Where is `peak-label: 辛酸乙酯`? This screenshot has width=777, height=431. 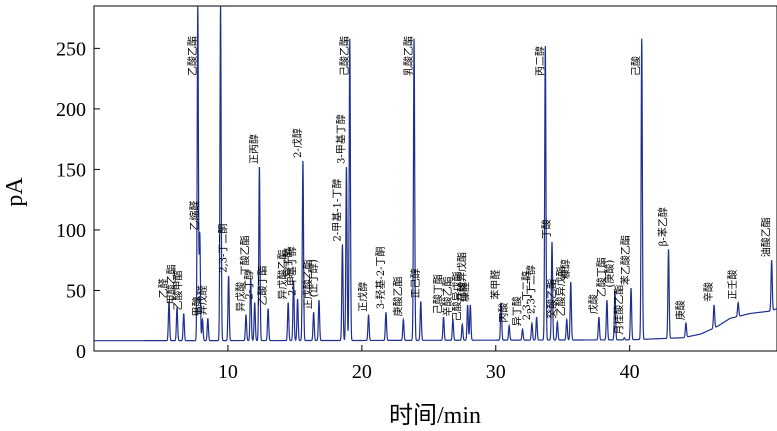 peak-label: 辛酸乙酯 is located at coordinates (447, 297).